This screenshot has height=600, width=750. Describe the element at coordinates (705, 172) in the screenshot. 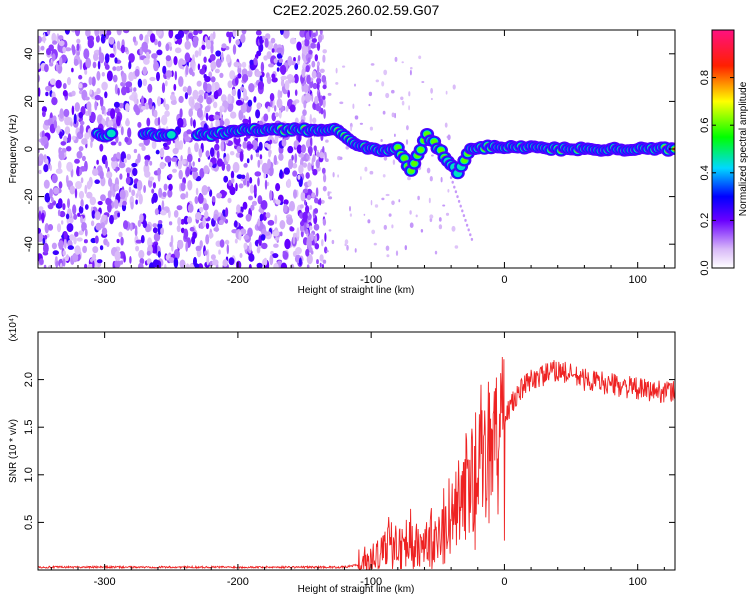

I see `colorbar-tick-label: 0.4` at that location.